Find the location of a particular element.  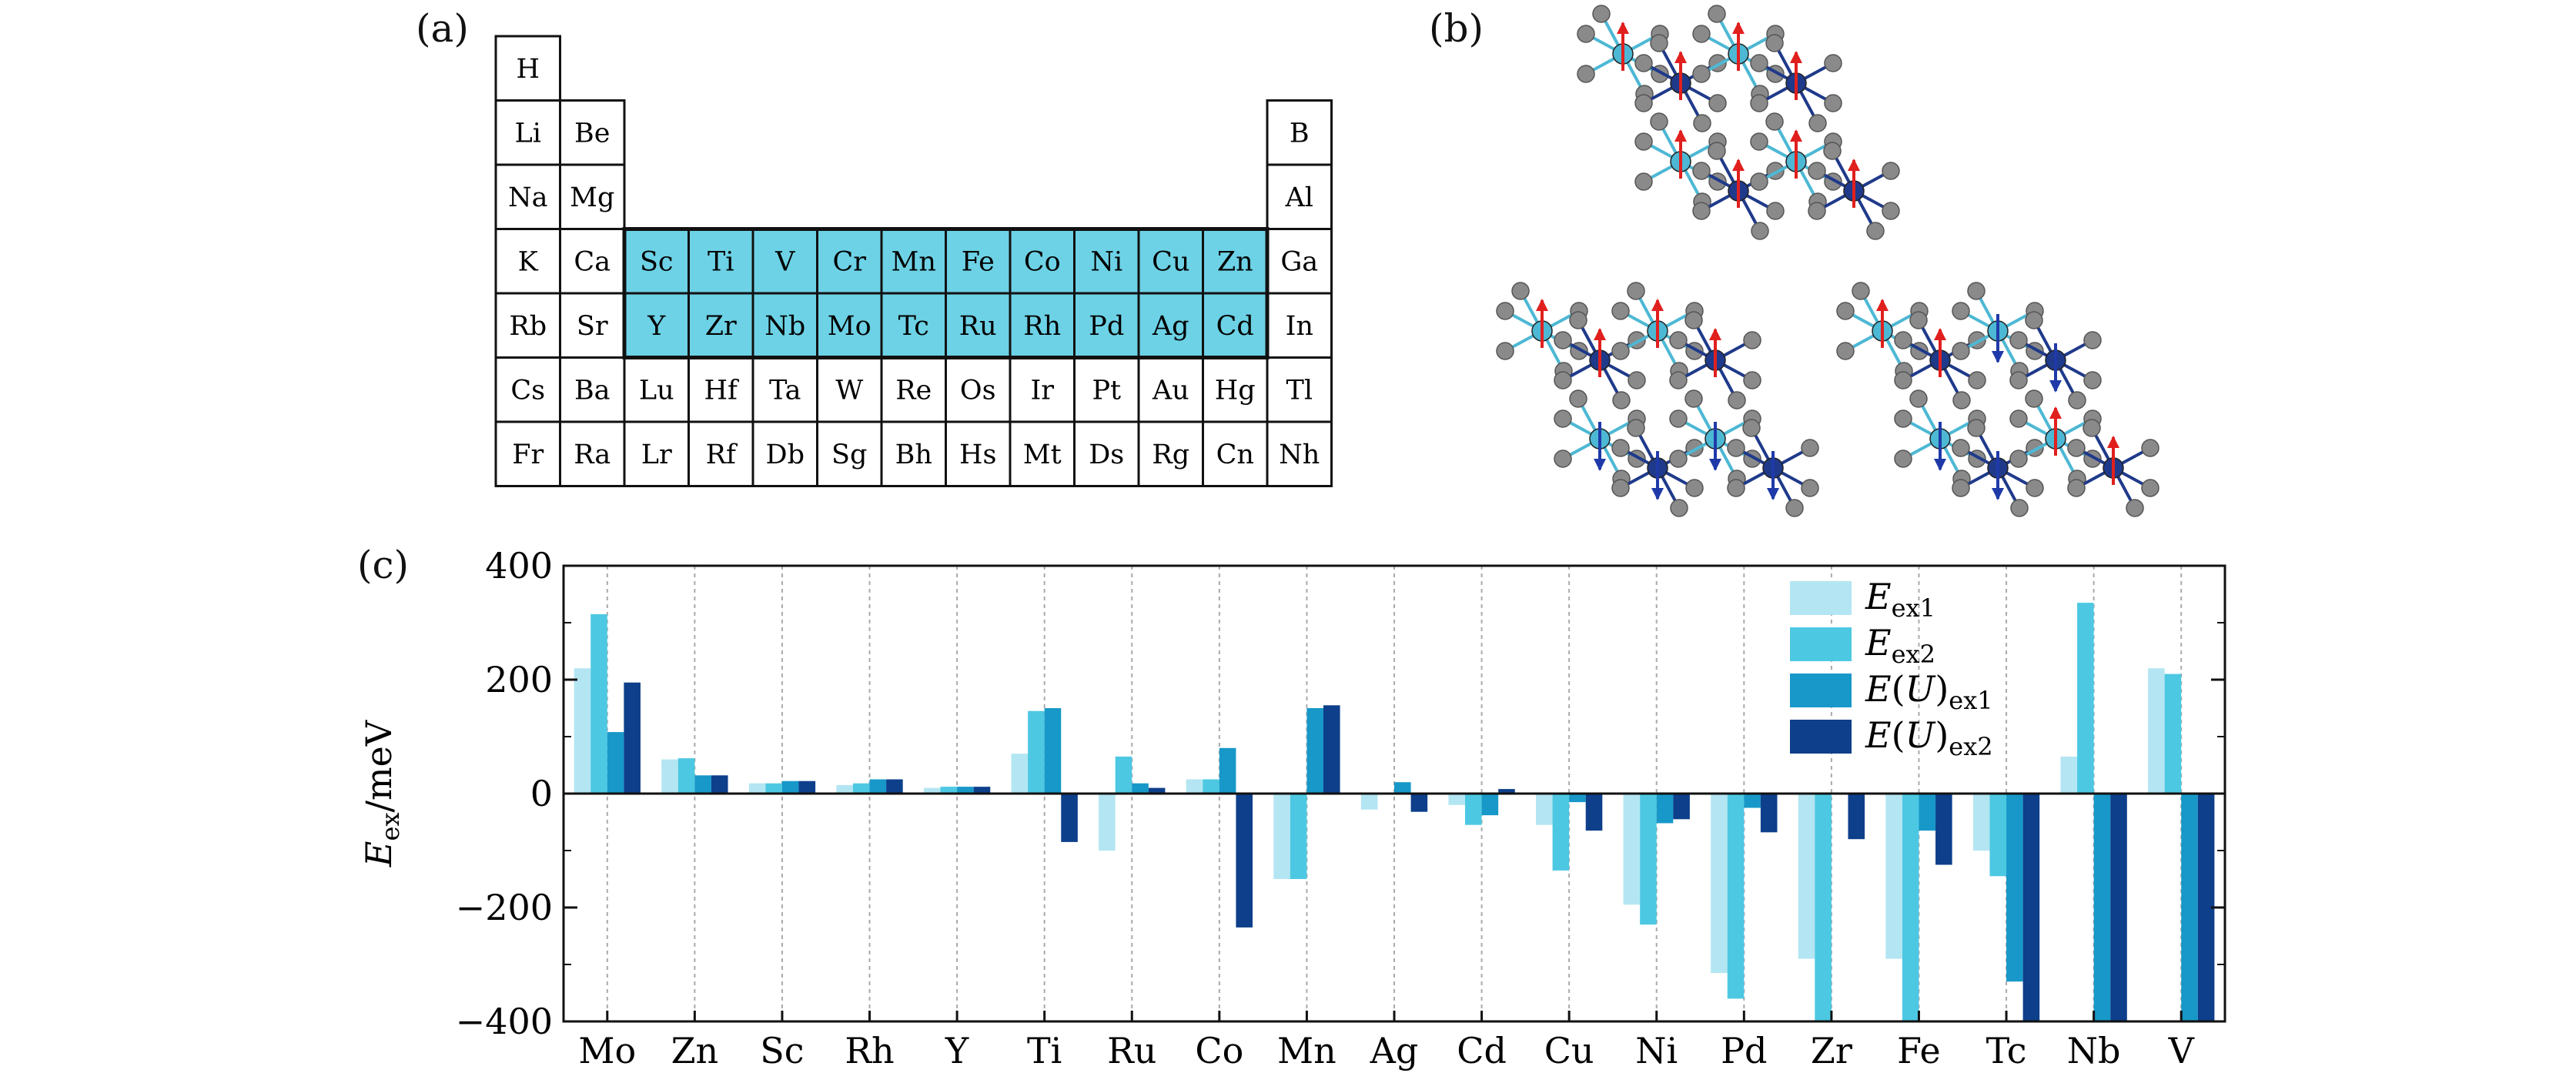

legend-label-1: Eex1 is located at coordinates (1900, 599).